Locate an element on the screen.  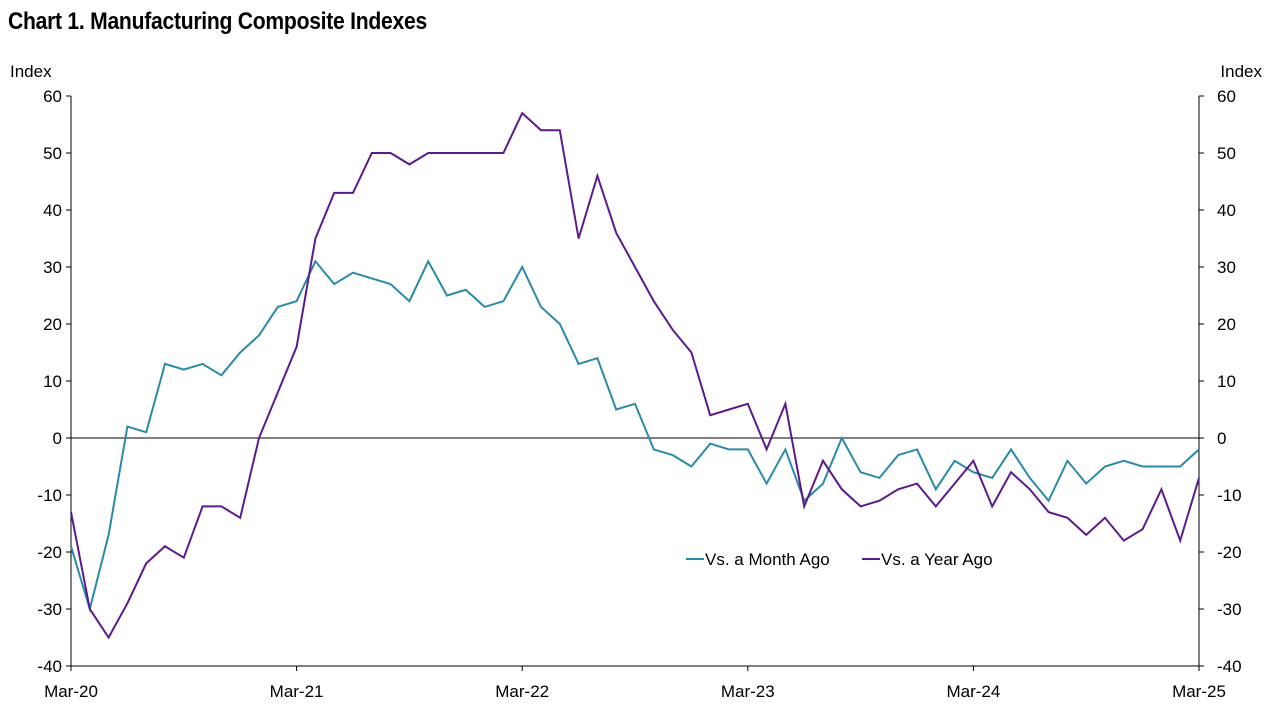
y-tick-label-left: -40 is located at coordinates (49, 666).